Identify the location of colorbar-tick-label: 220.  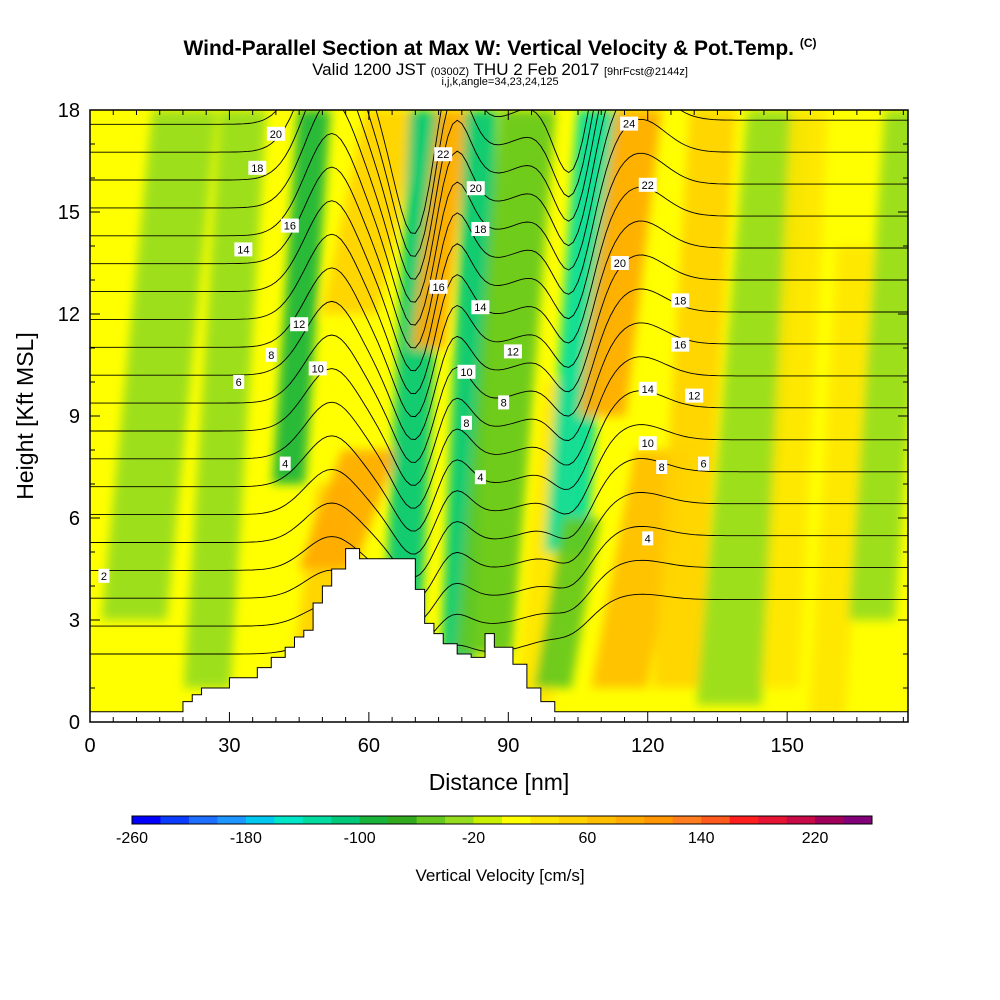
(815, 838).